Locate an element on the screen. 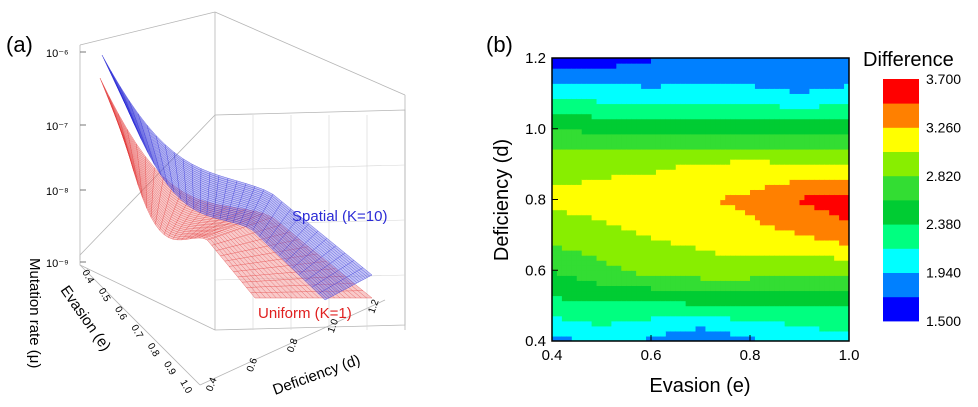 Image resolution: width=978 pixels, height=407 pixels. colorbar-swatch is located at coordinates (901, 164).